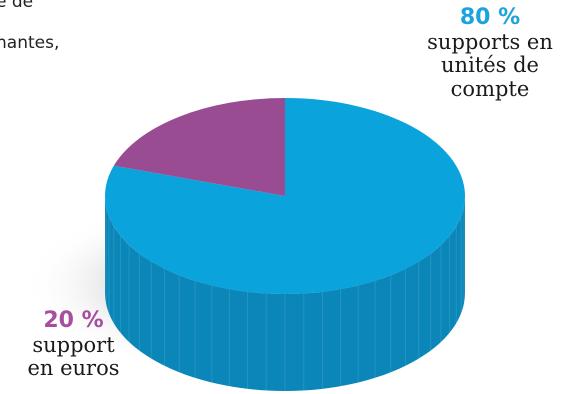 The width and height of the screenshot is (582, 394). What do you see at coordinates (30, 43) in the screenshot?
I see `cut-off-text-line-2: nantes,` at bounding box center [30, 43].